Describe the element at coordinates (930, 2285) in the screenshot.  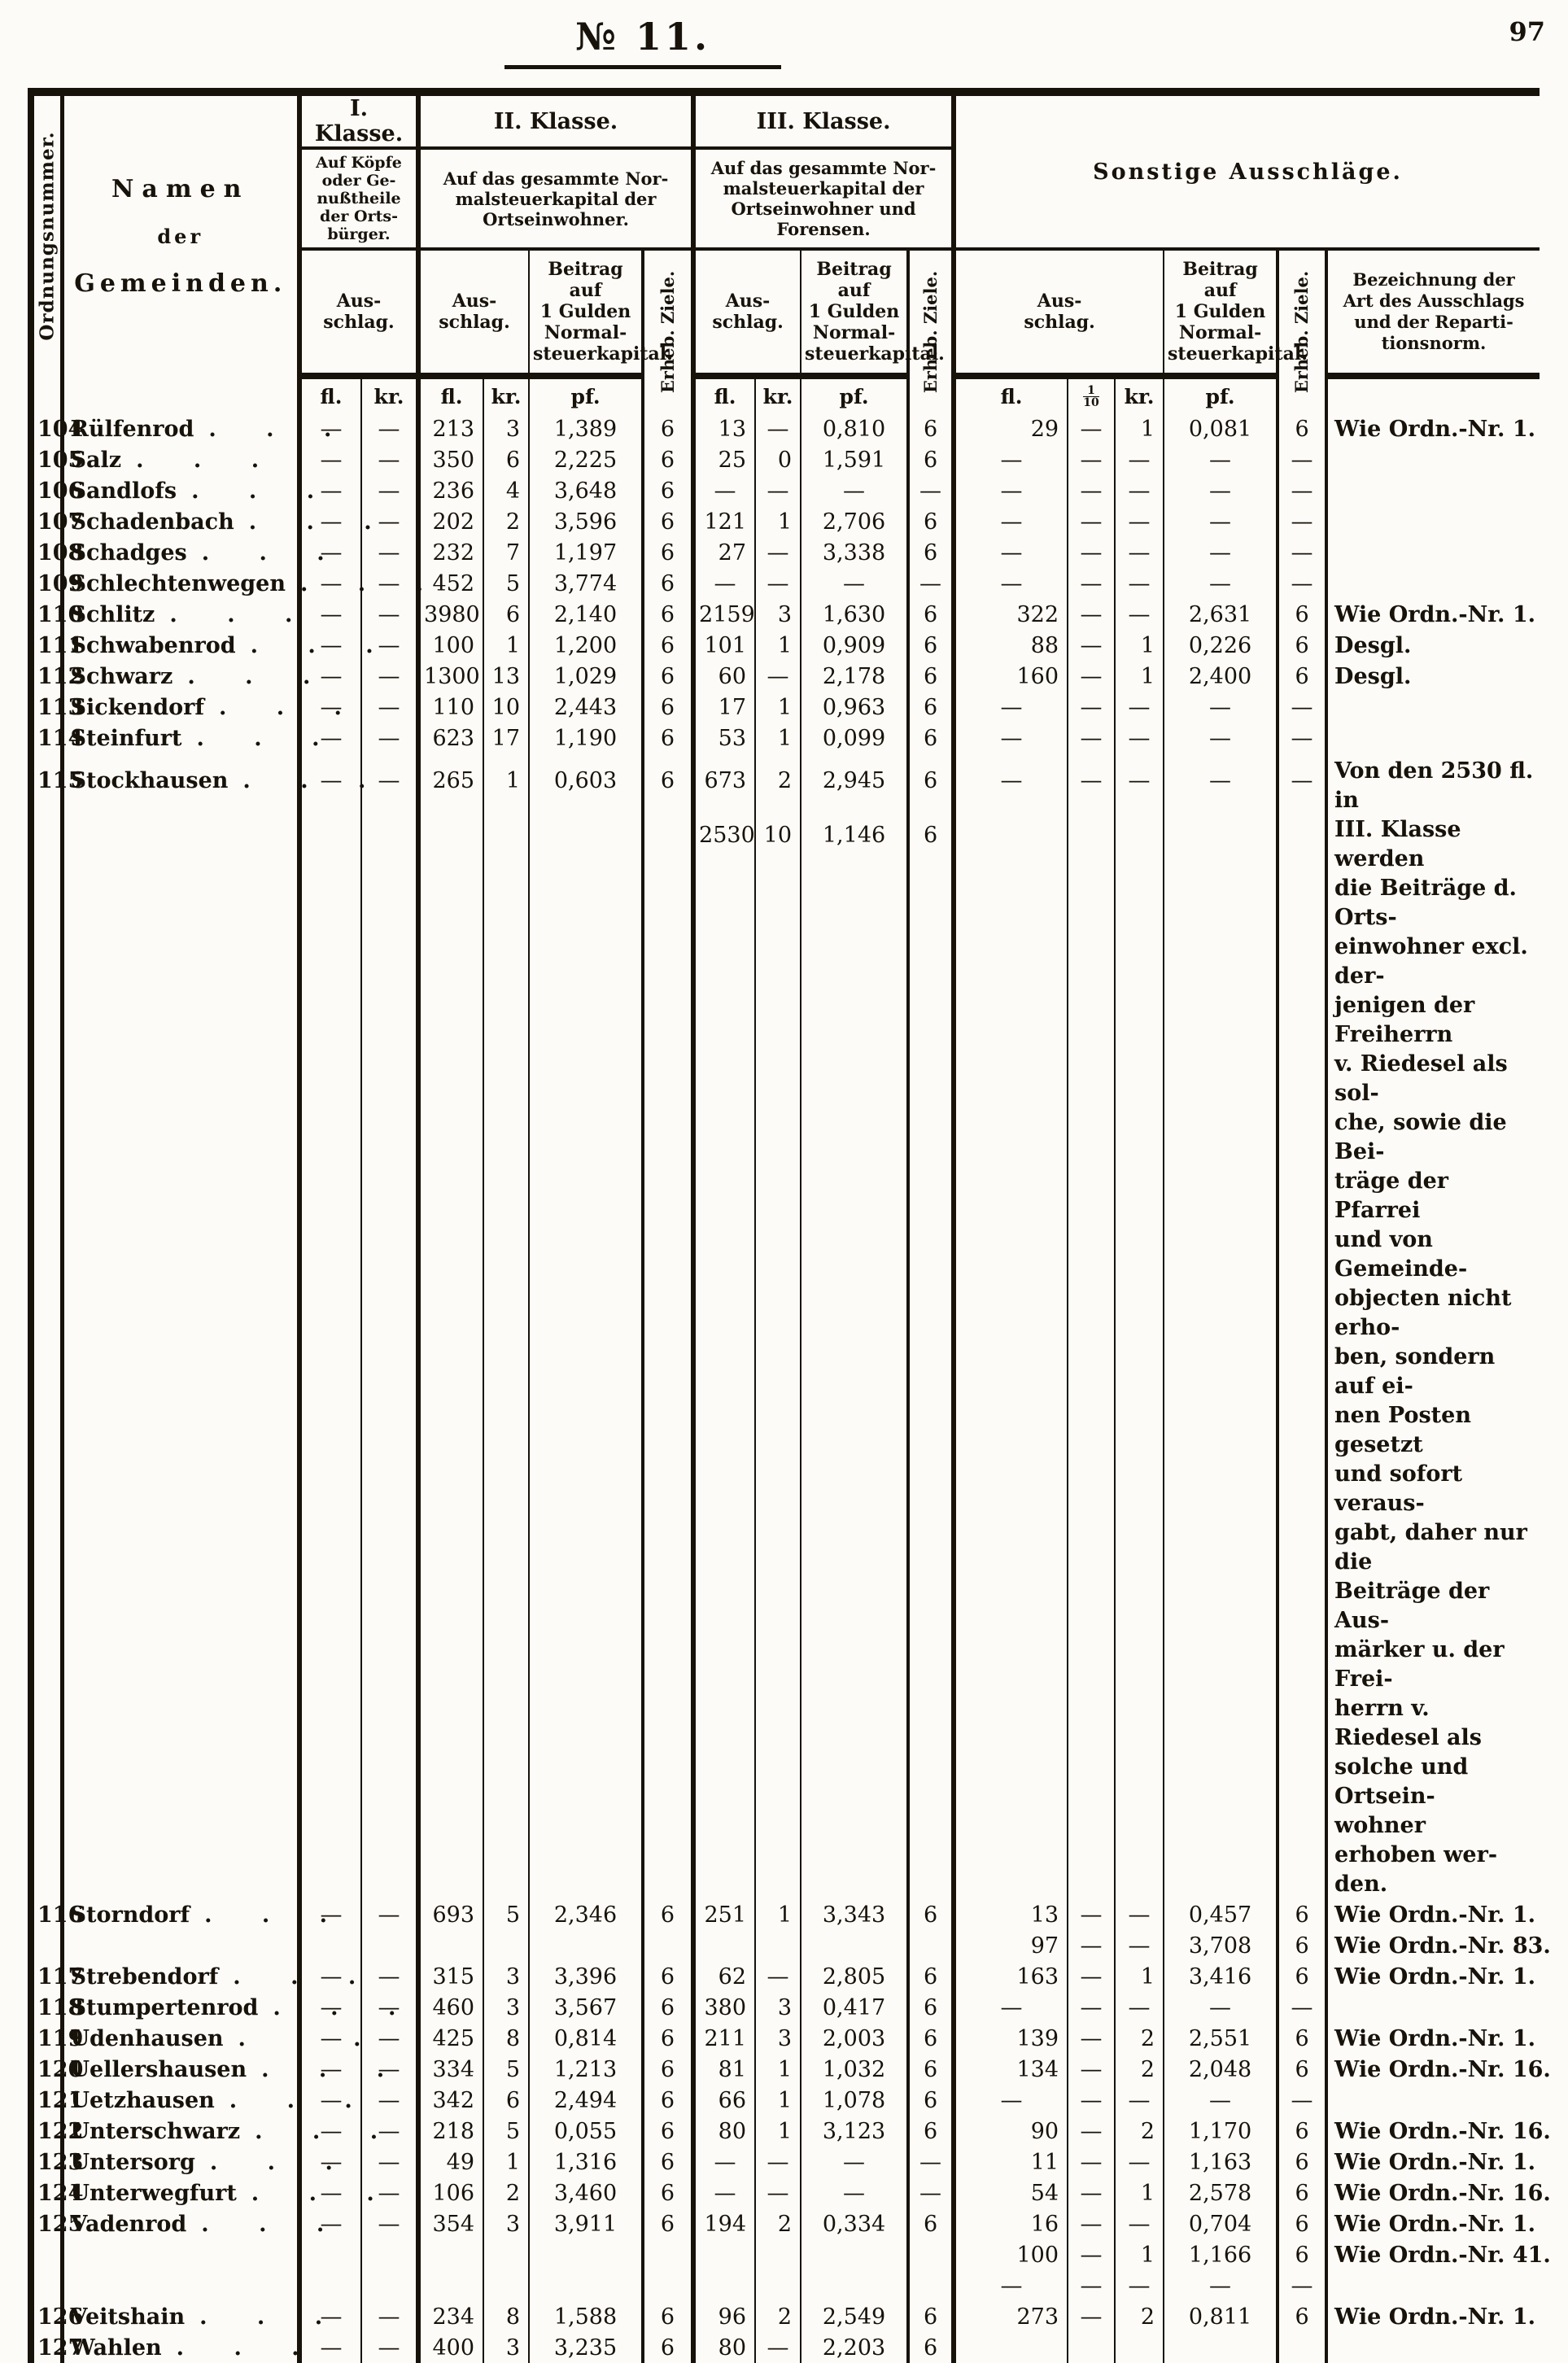
I see `cell-k3-ziele` at that location.